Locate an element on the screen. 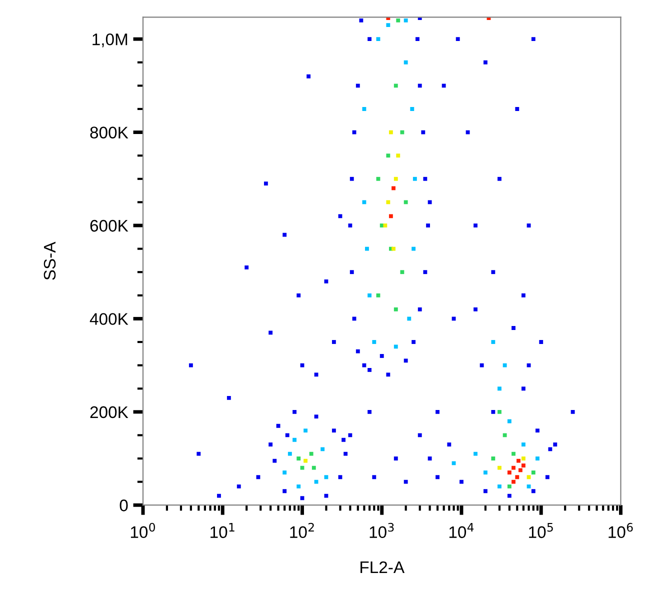  x-tick-label: 10$^{0}$ is located at coordinates (143, 530).